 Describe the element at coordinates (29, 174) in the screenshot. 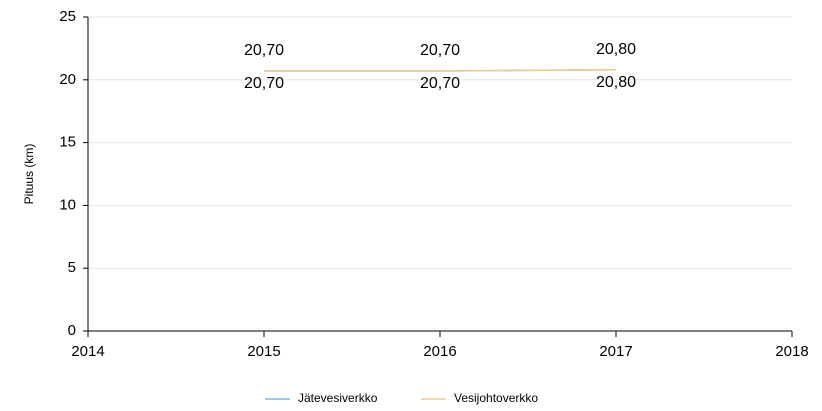

I see `y-axis-label: Pituus (km)` at that location.